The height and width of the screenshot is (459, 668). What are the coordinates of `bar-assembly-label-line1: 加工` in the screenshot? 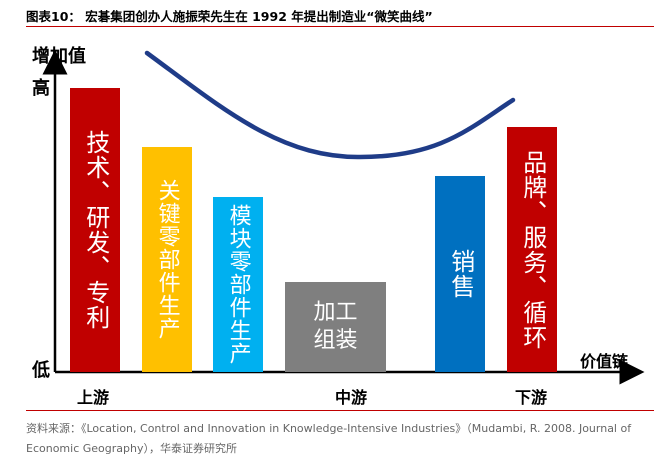 It's located at (335, 312).